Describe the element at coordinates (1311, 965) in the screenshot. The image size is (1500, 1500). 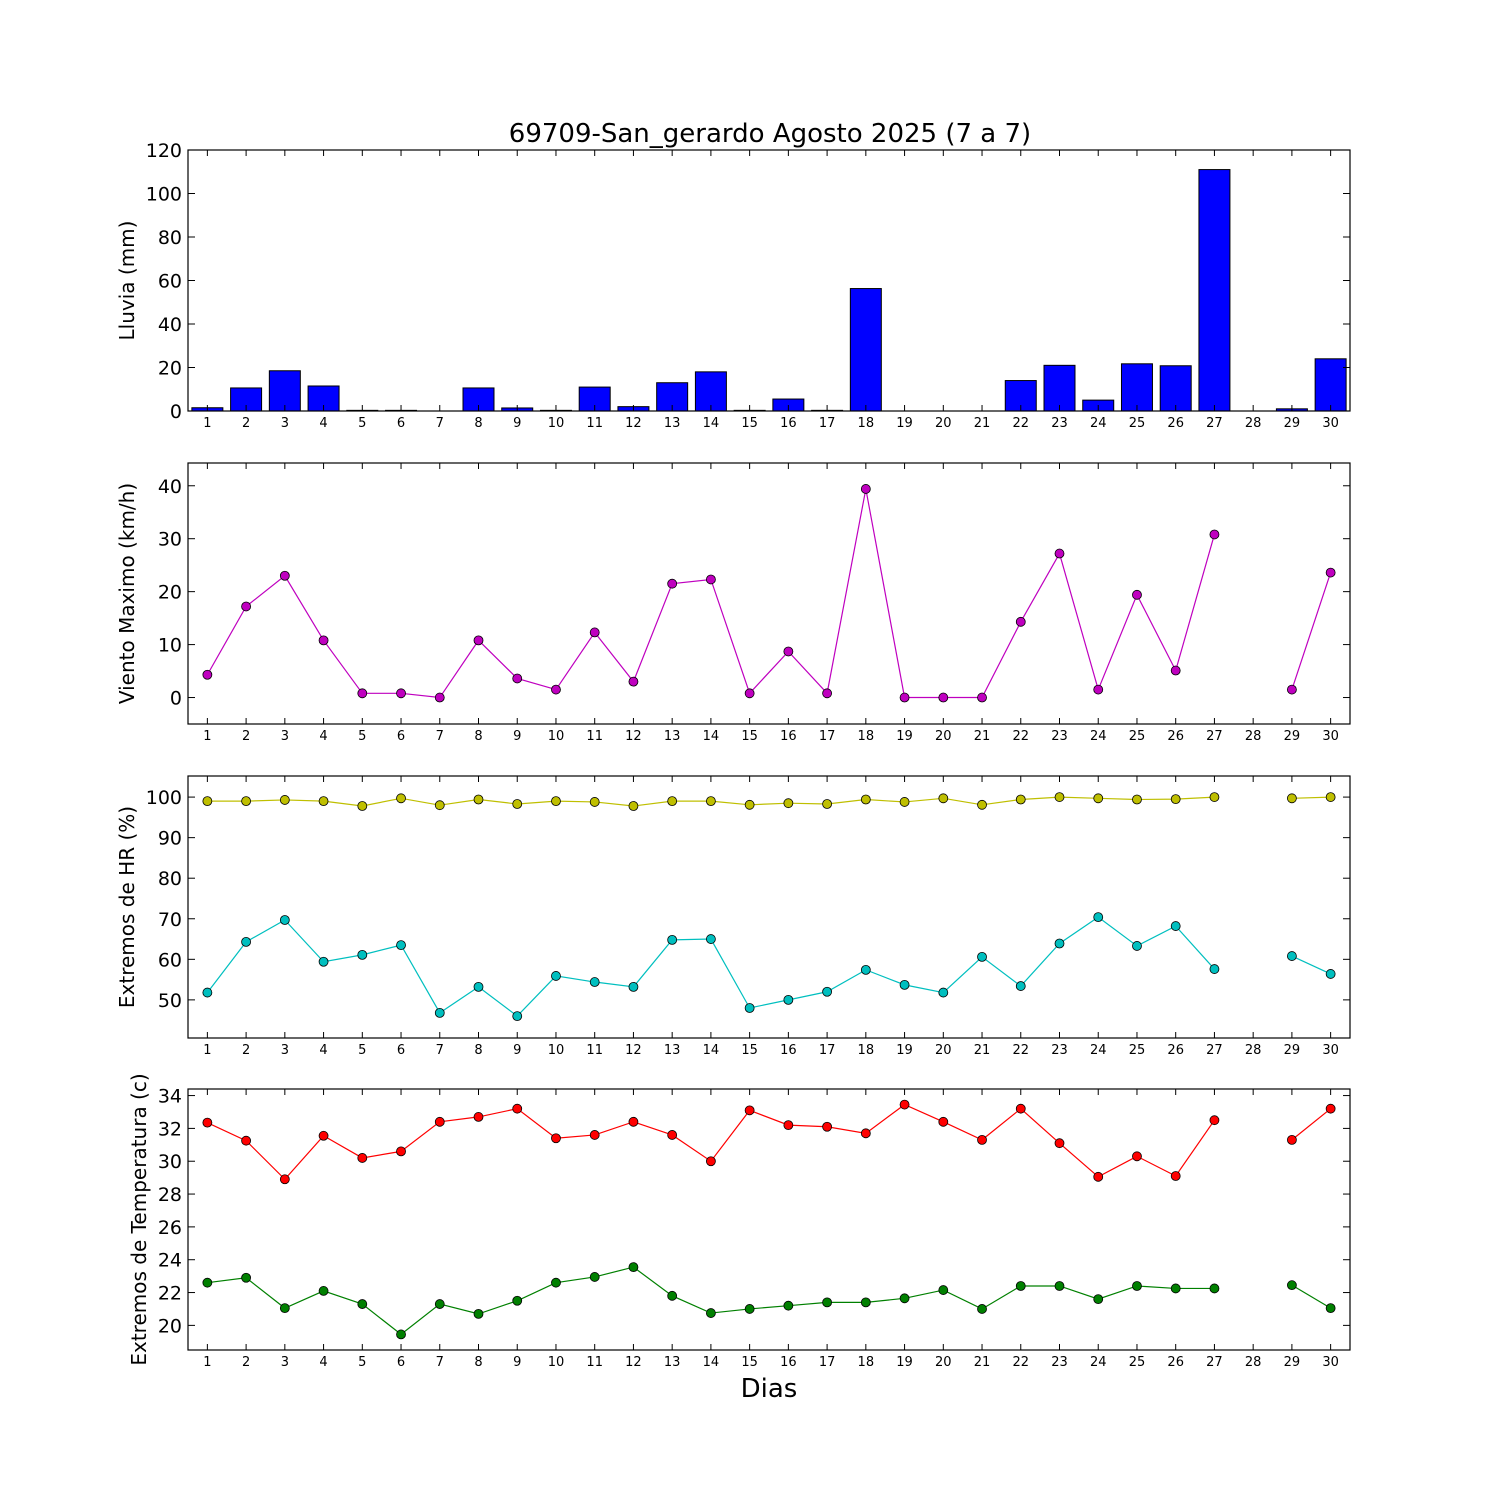
I see `series-line-hr-min` at that location.